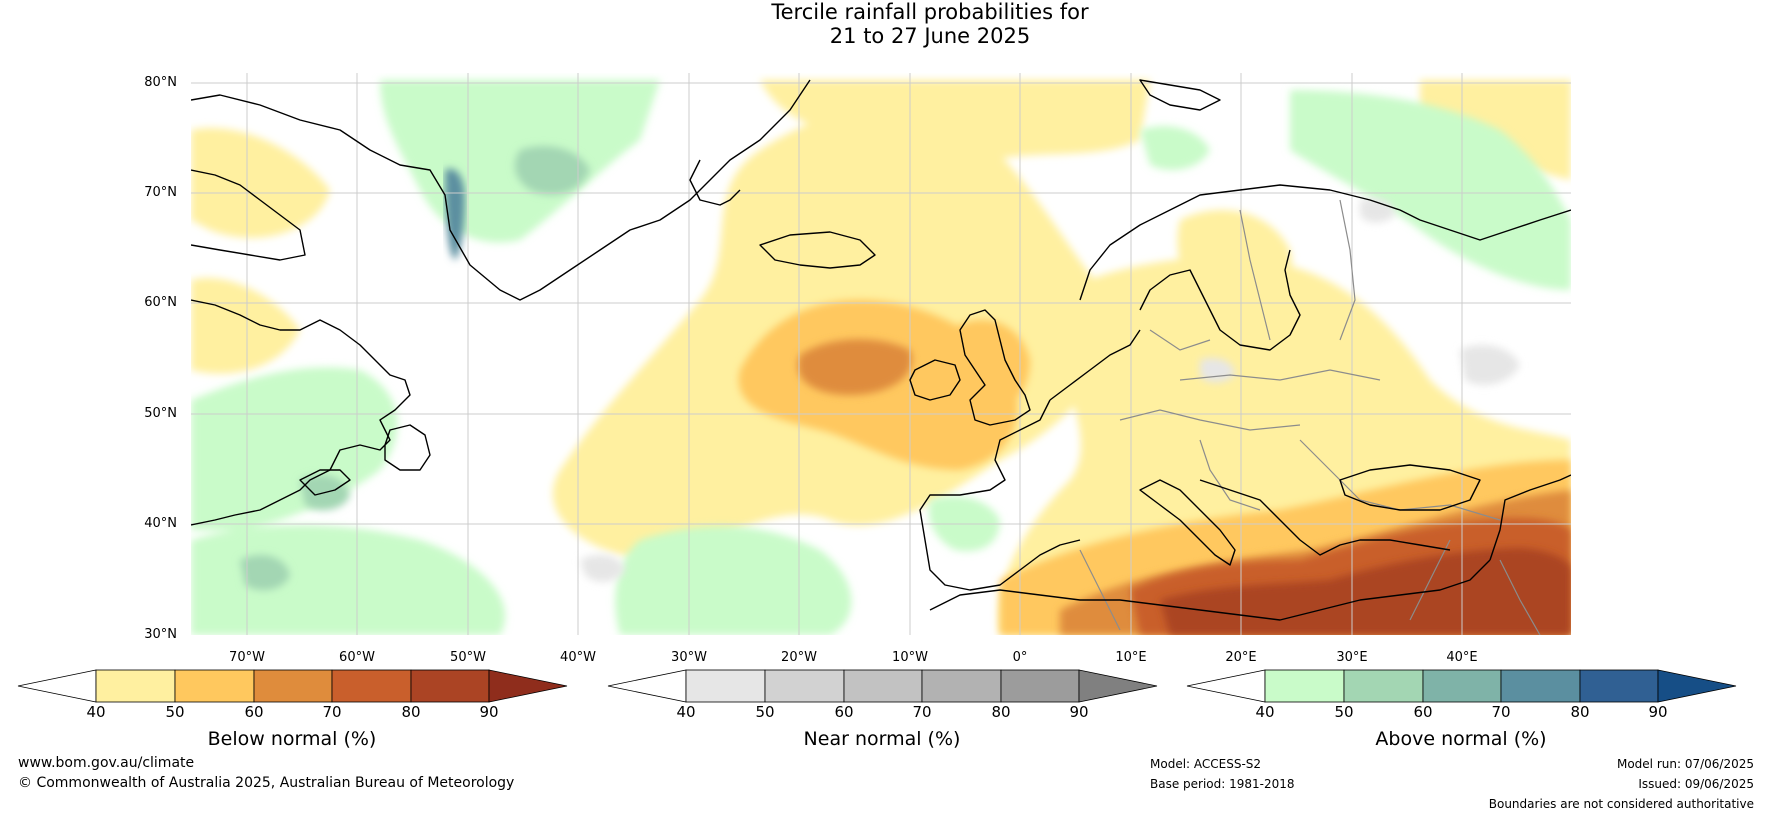 Image resolution: width=1770 pixels, height=816 pixels. I want to click on coast-black-sea, so click(1410, 487).